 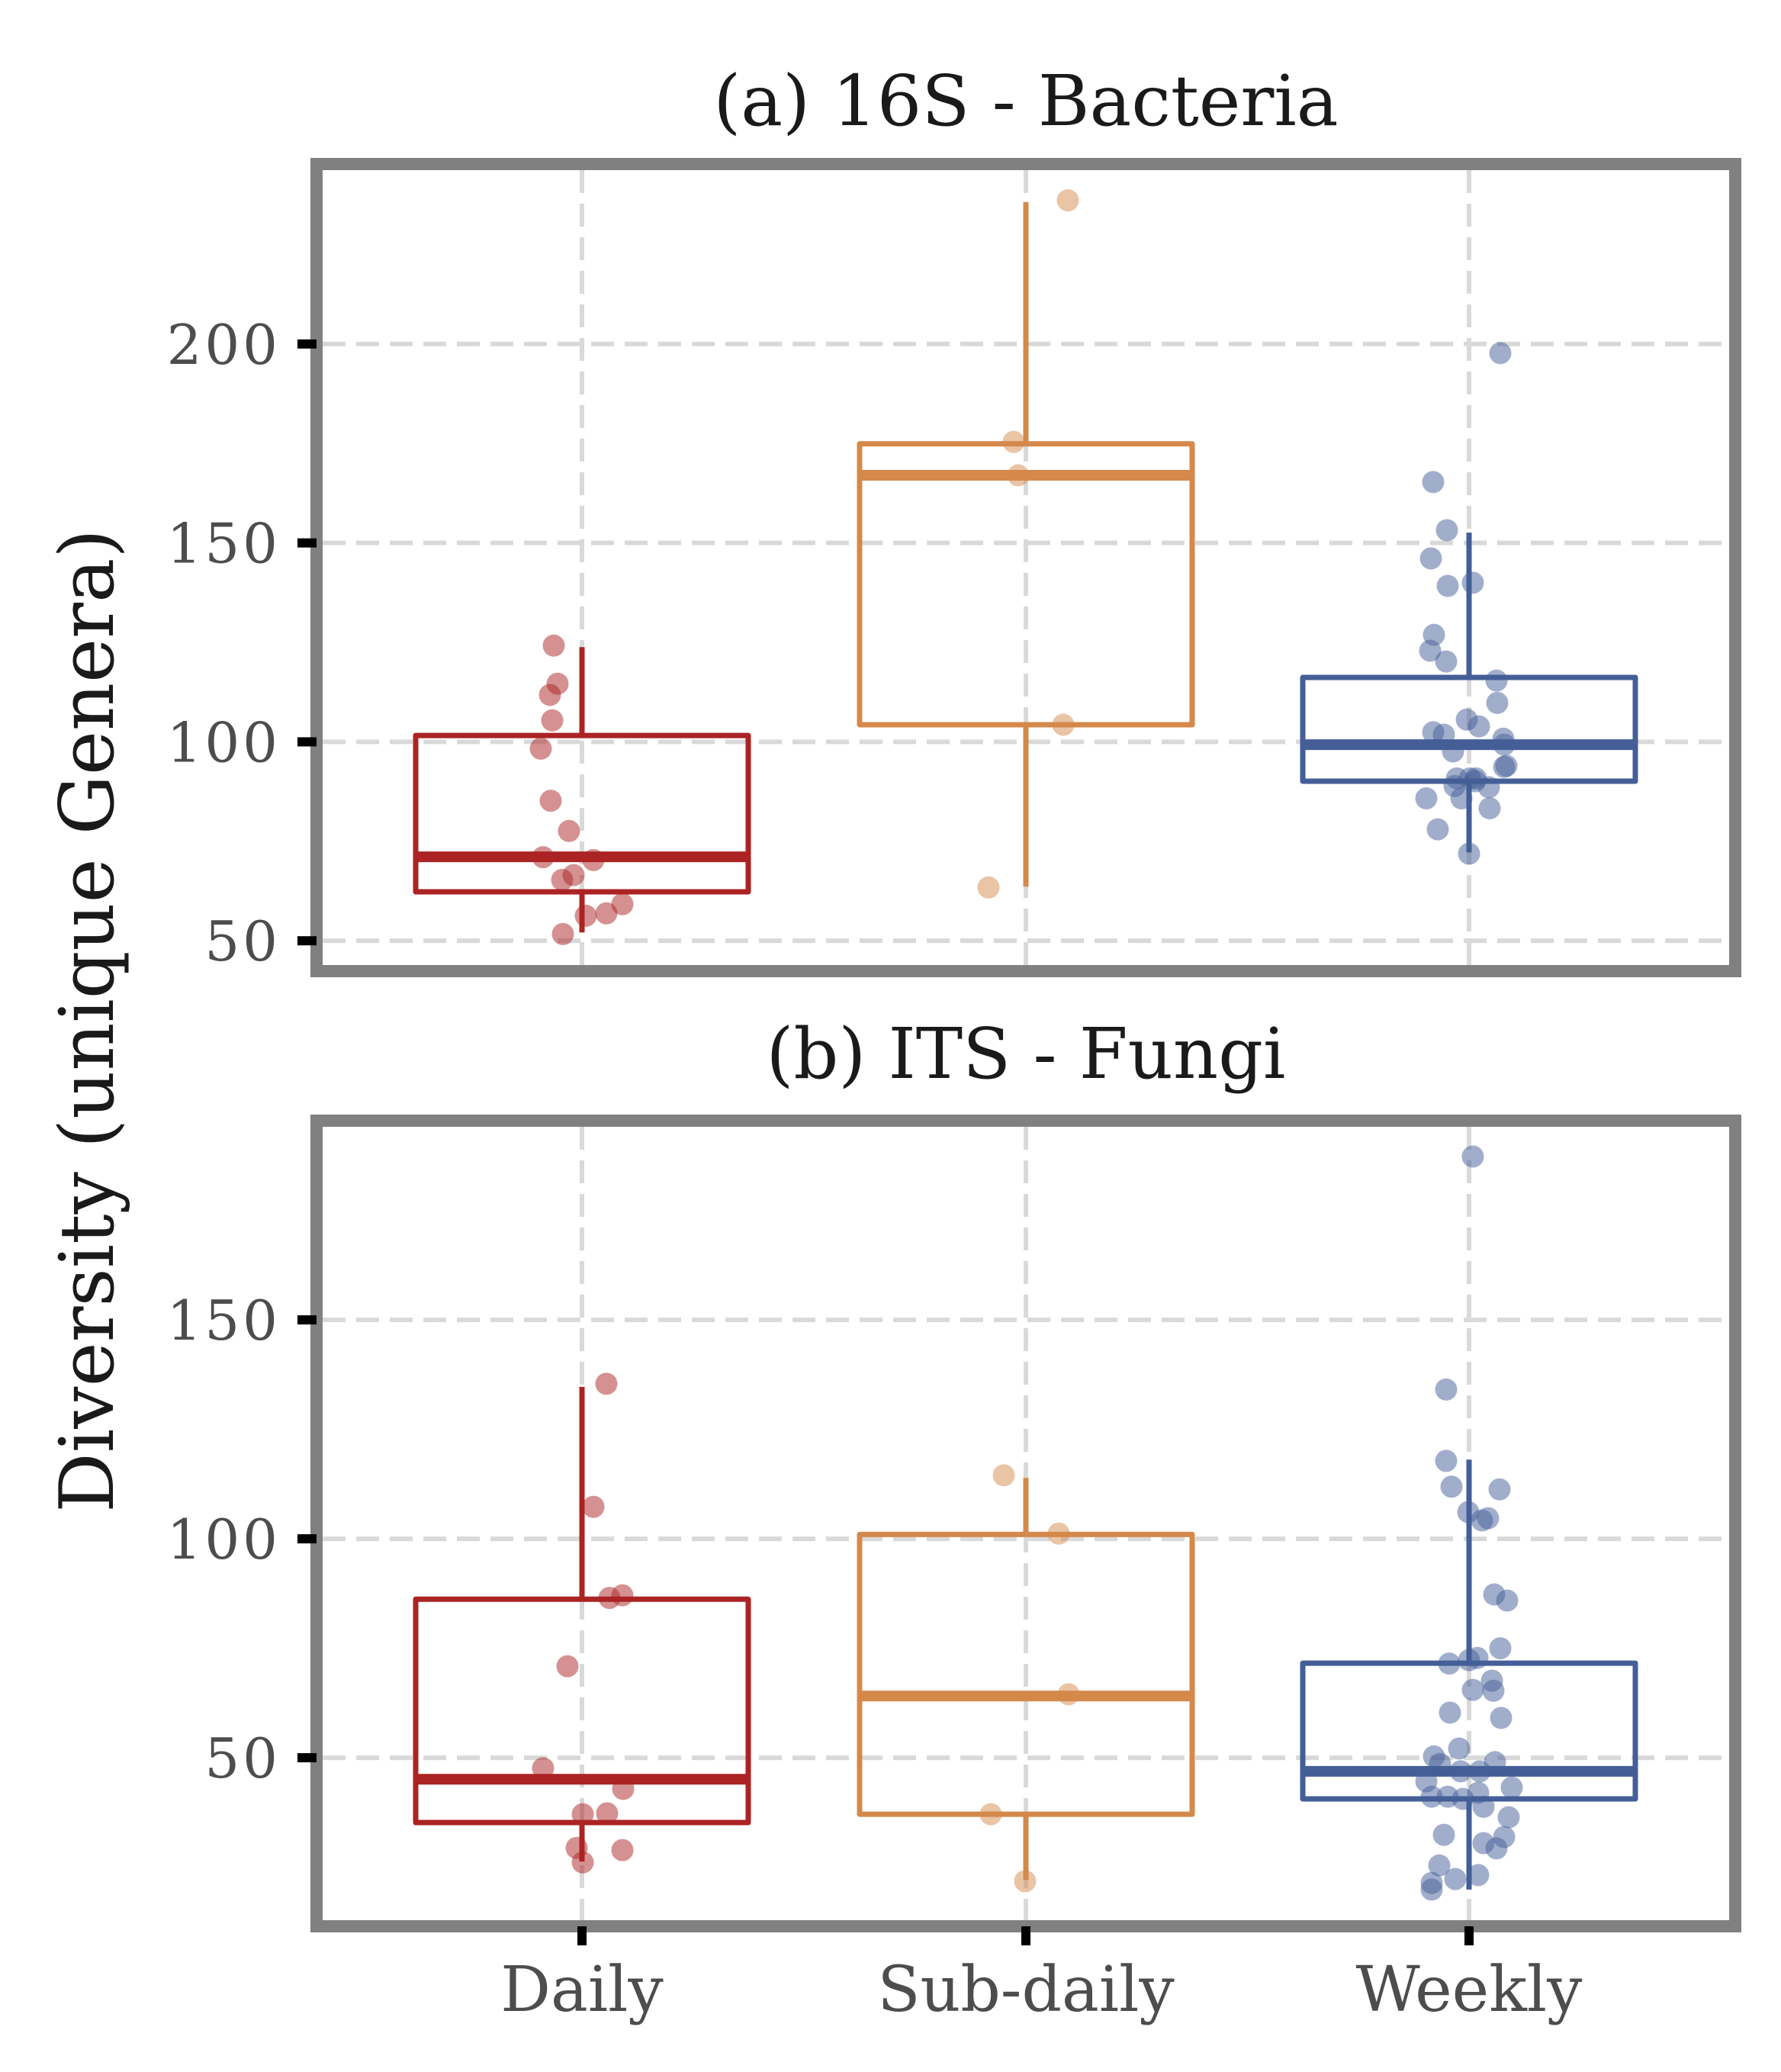 What do you see at coordinates (1026, 1990) in the screenshot?
I see `x-tick-label: Sub-daily` at bounding box center [1026, 1990].